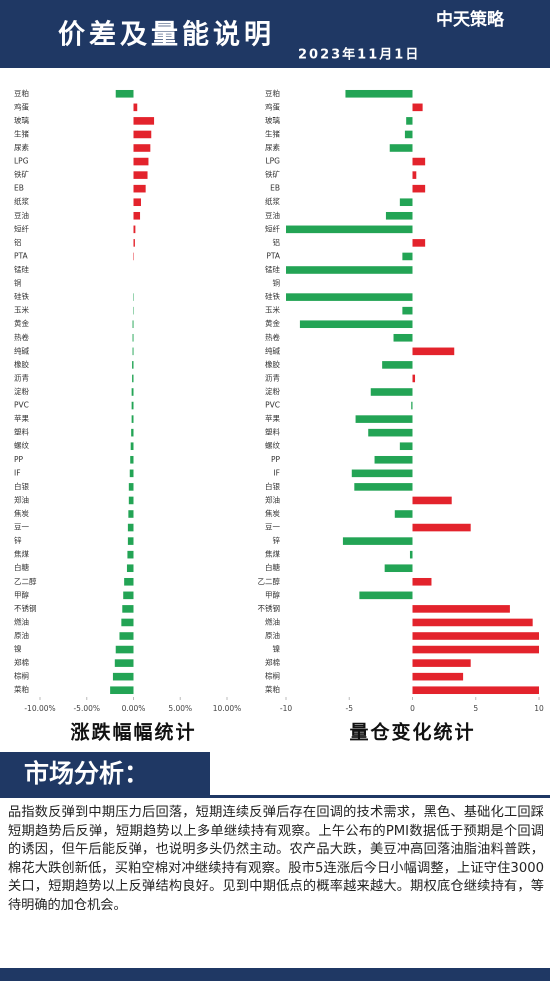 The height and width of the screenshot is (981, 550). I want to click on category-label: 玻璃, so click(272, 120).